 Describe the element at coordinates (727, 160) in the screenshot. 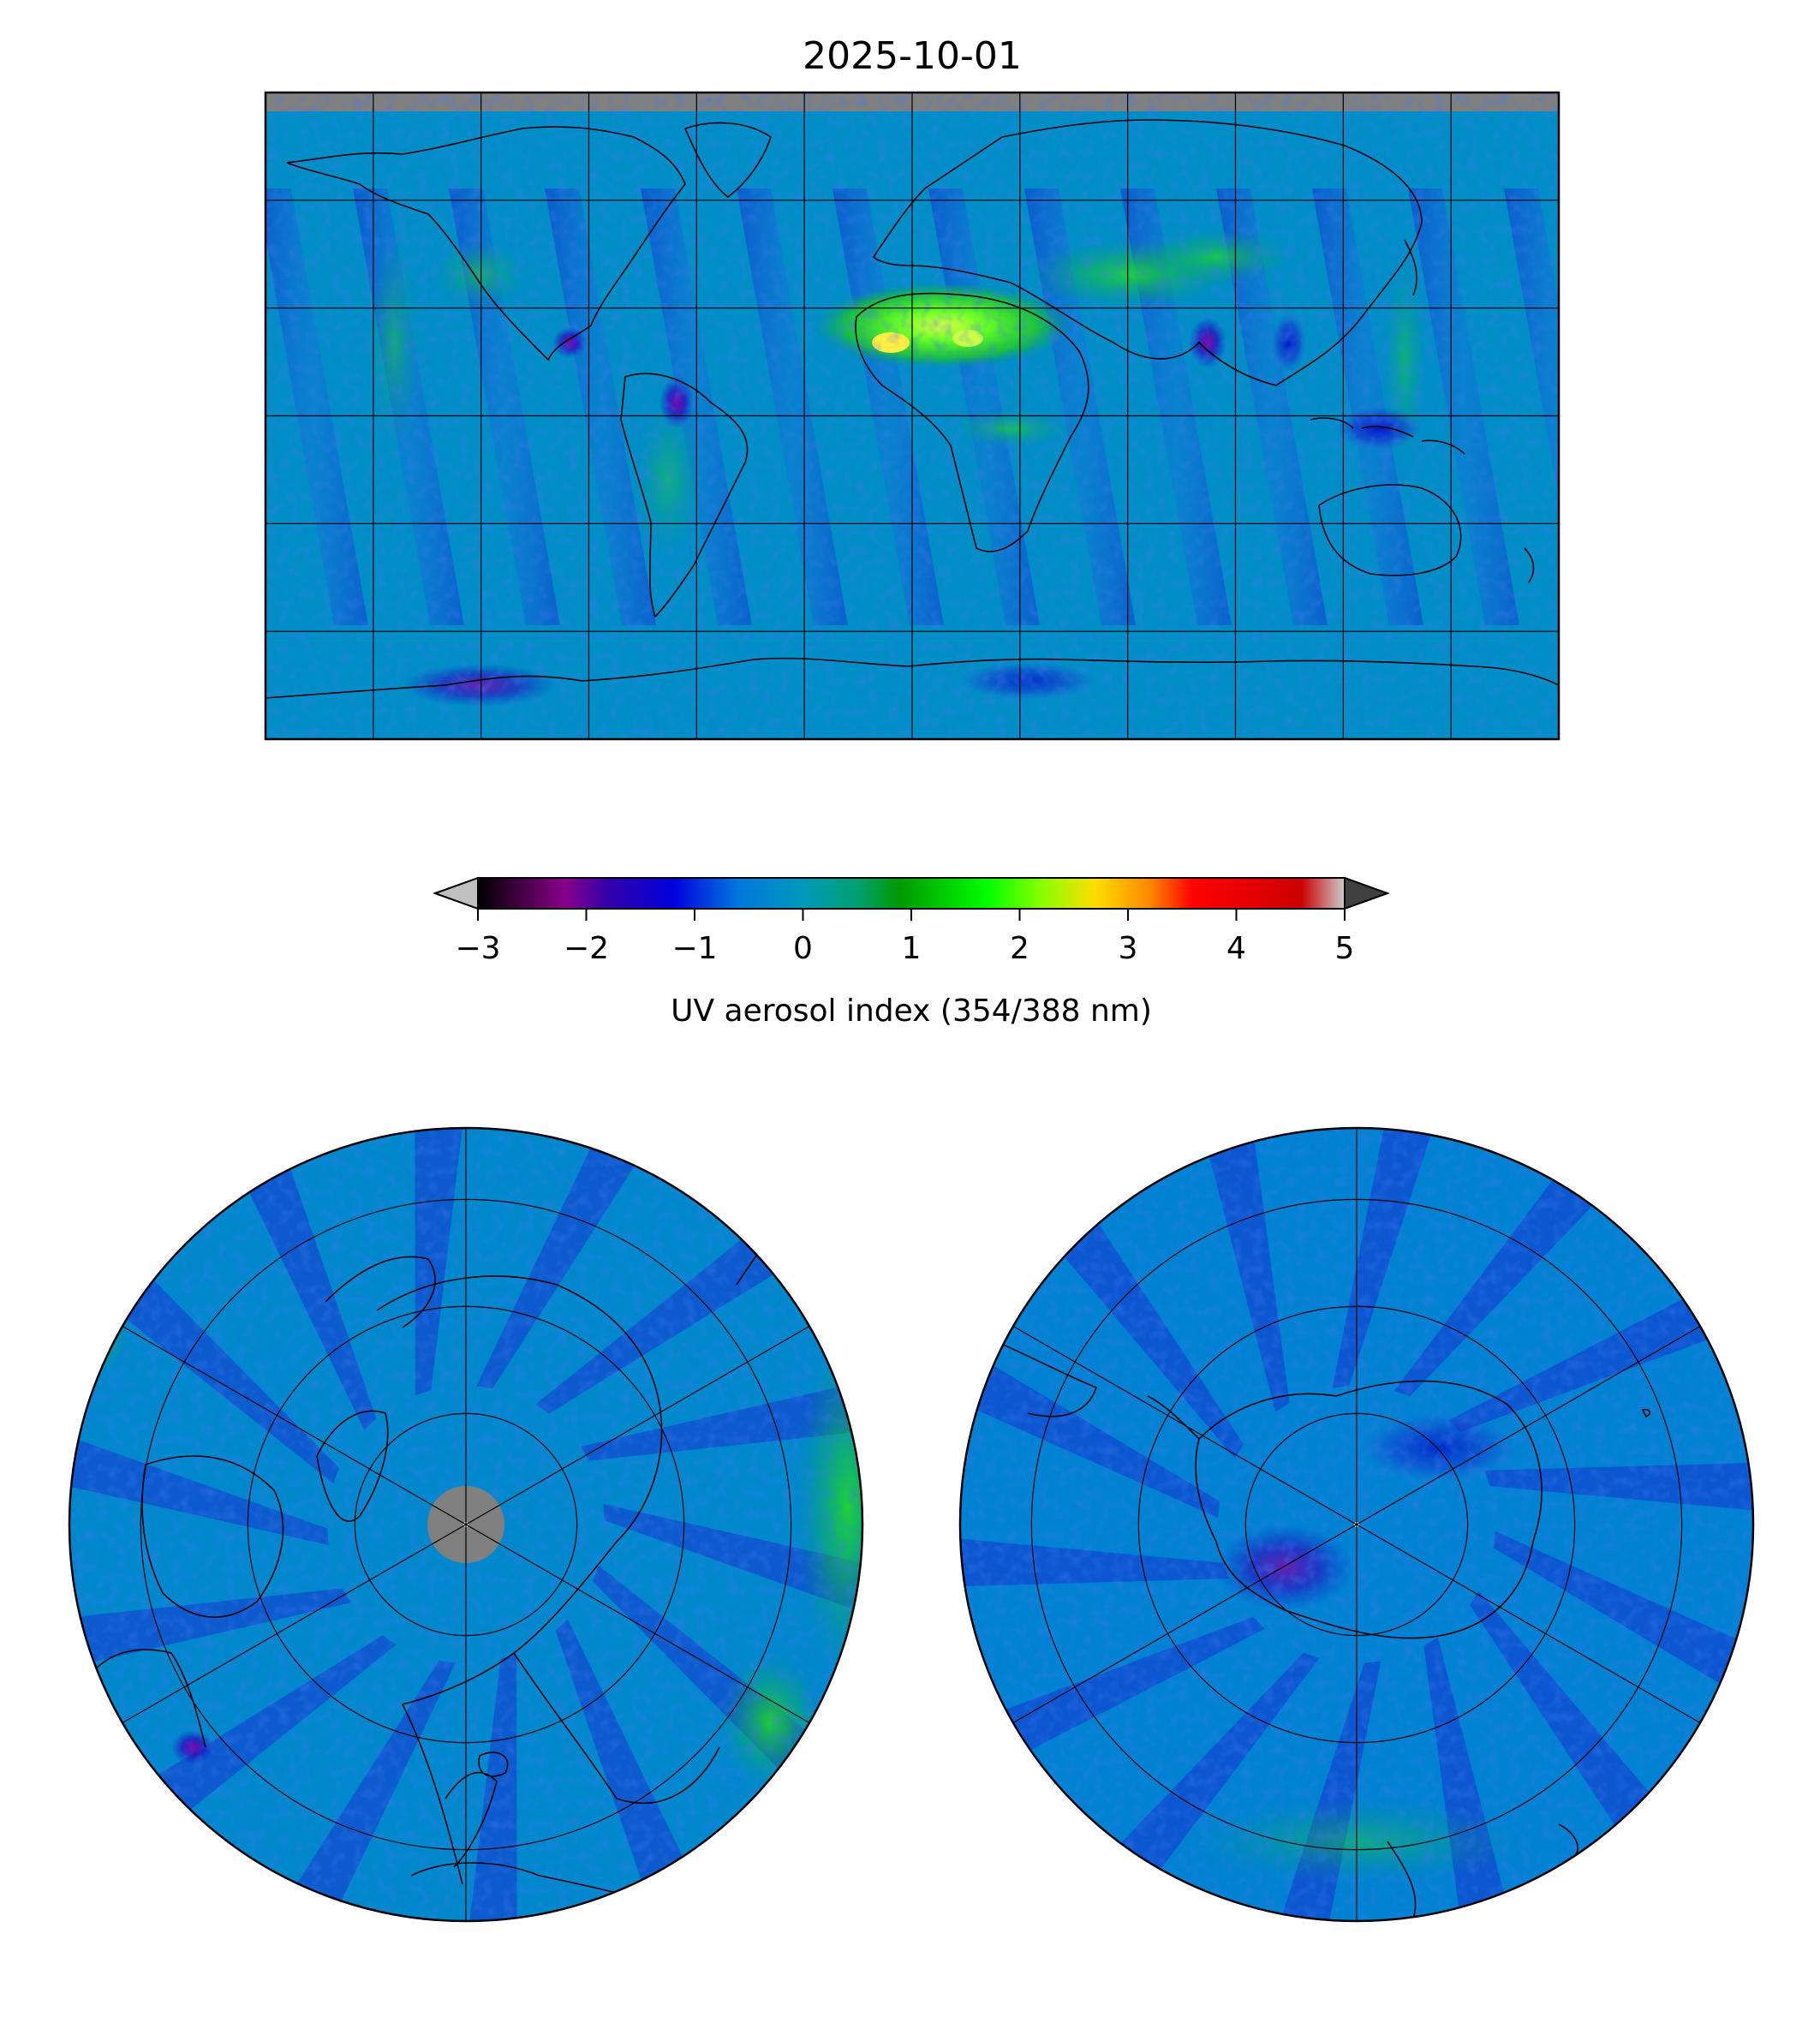

I see `coastline-greenland` at that location.